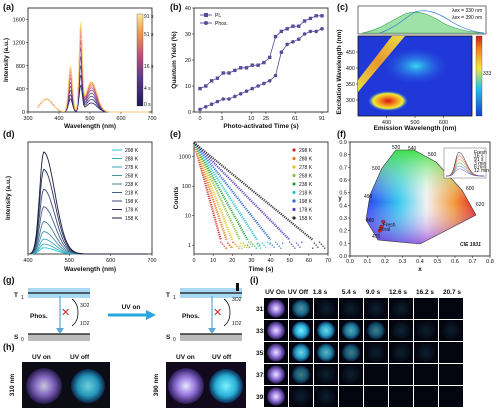  I want to click on chart-e-series-group, so click(259, 195).